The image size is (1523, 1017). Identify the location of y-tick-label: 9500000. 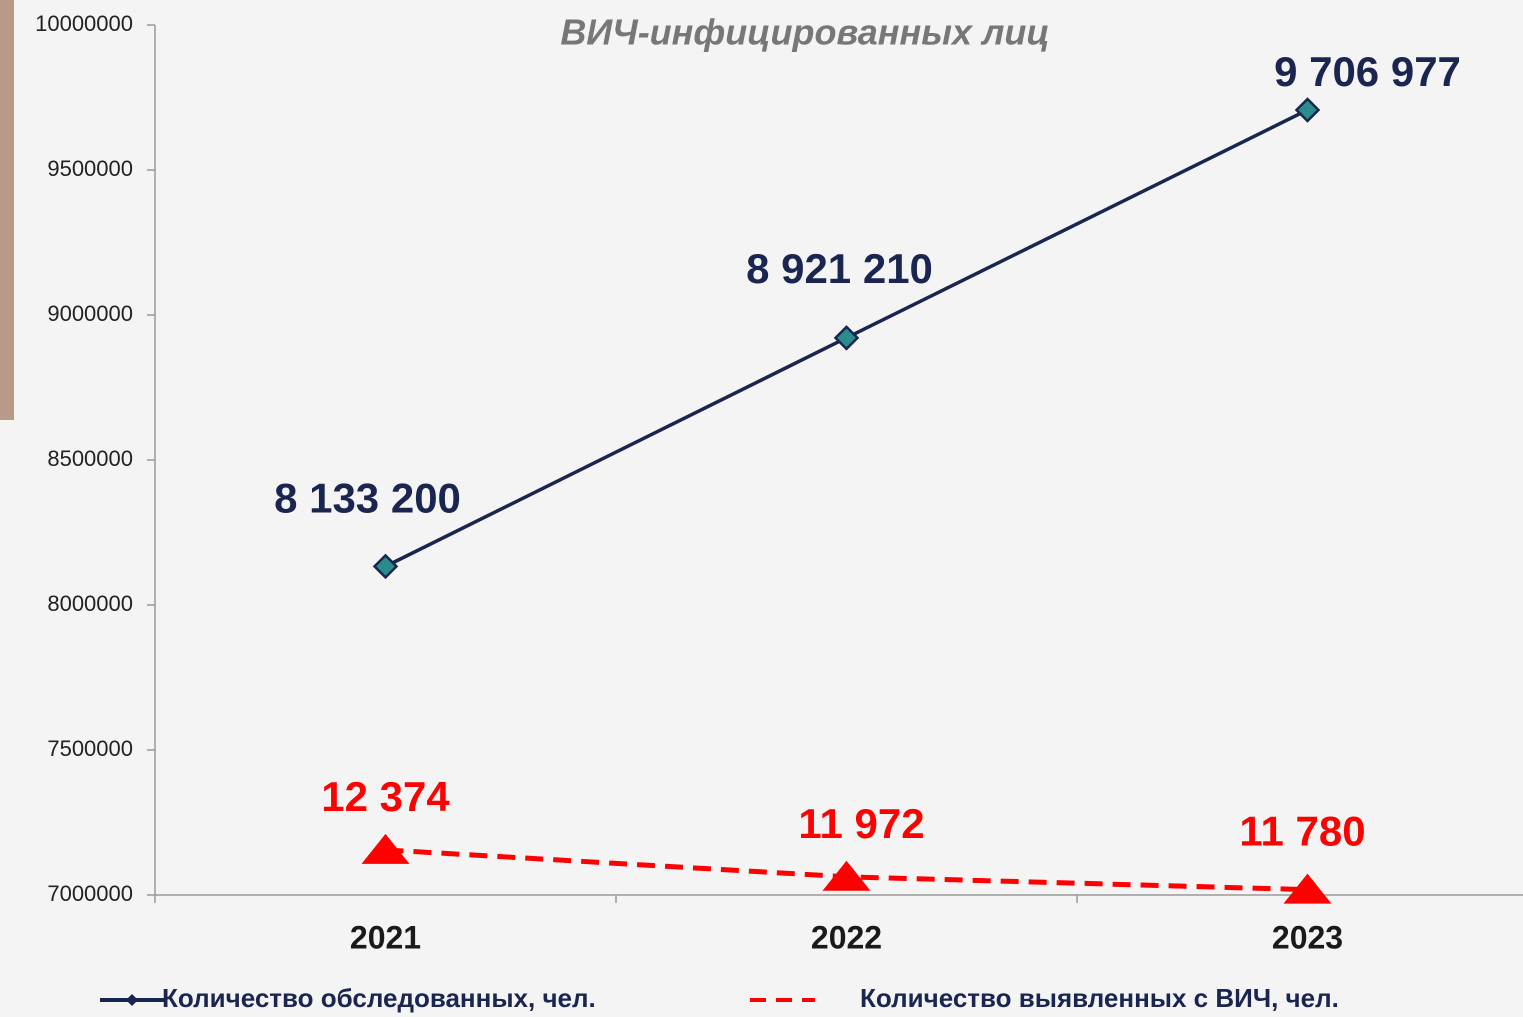
(90, 168).